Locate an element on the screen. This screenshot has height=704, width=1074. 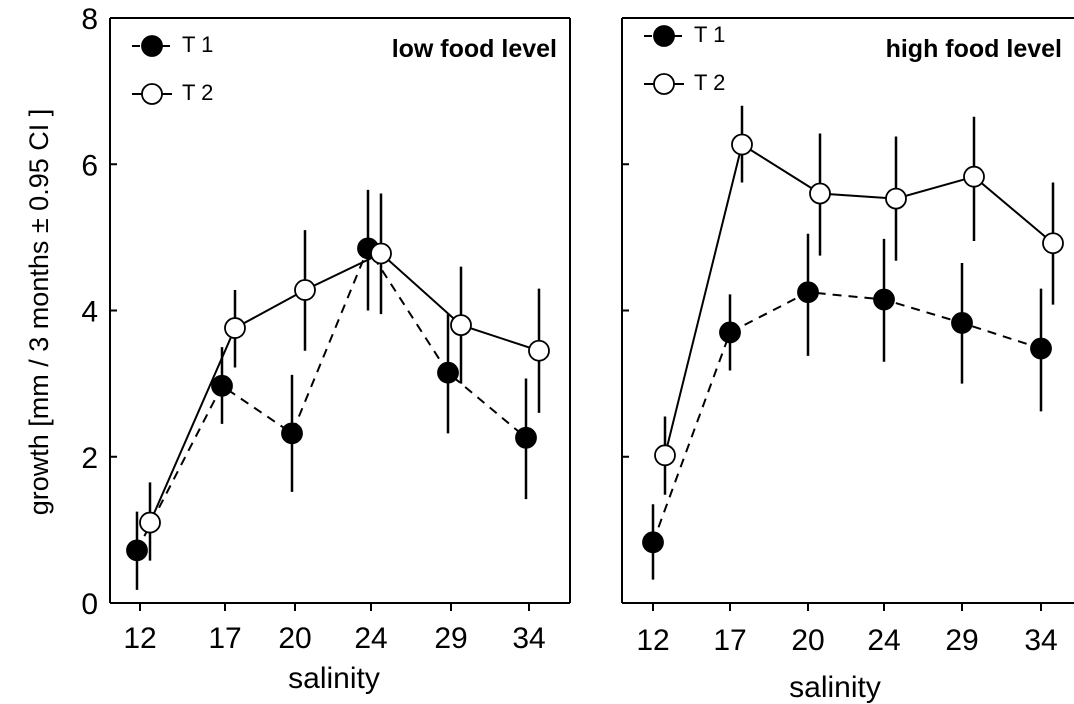
y-tick-label: 6 is located at coordinates (89, 165).